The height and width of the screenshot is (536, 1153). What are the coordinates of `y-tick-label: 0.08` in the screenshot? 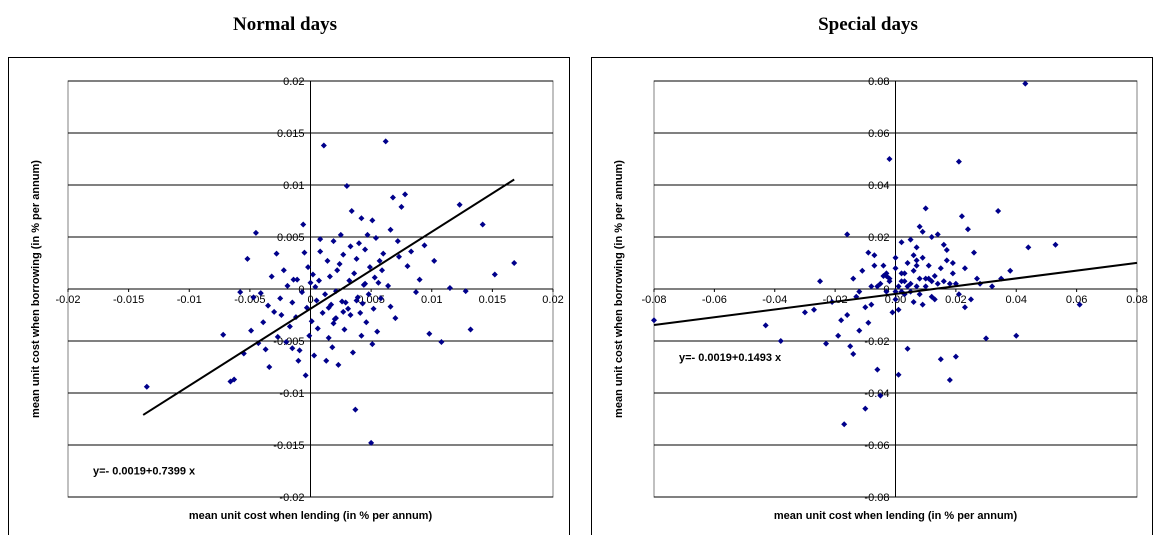 It's located at (878, 82).